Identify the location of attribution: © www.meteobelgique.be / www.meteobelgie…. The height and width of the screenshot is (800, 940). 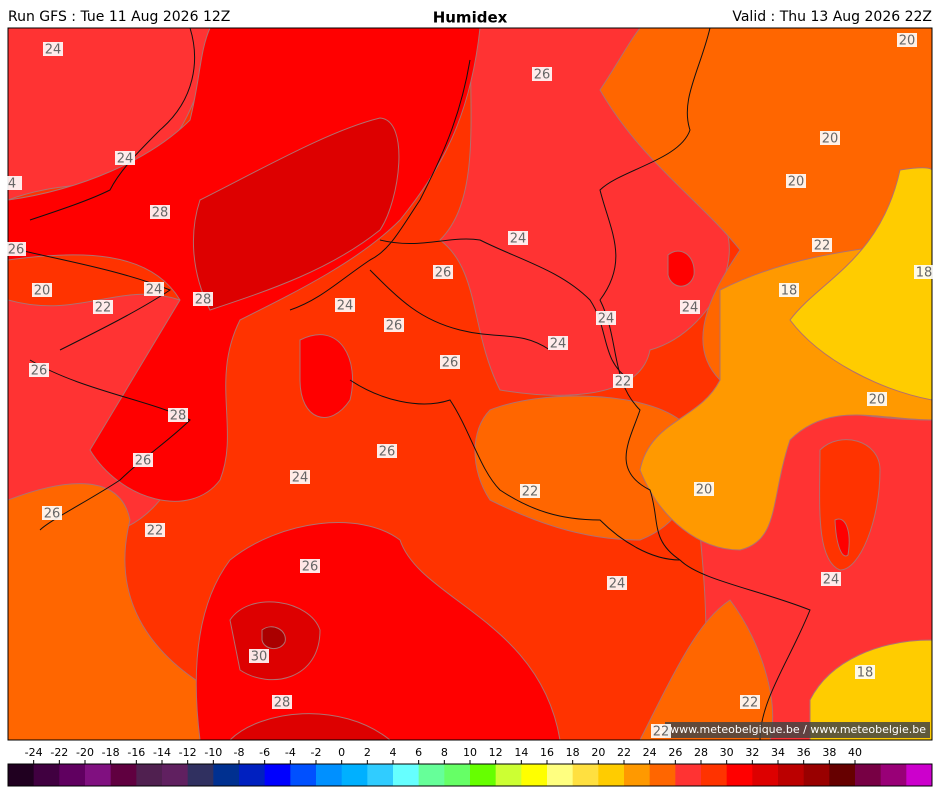
(791, 729).